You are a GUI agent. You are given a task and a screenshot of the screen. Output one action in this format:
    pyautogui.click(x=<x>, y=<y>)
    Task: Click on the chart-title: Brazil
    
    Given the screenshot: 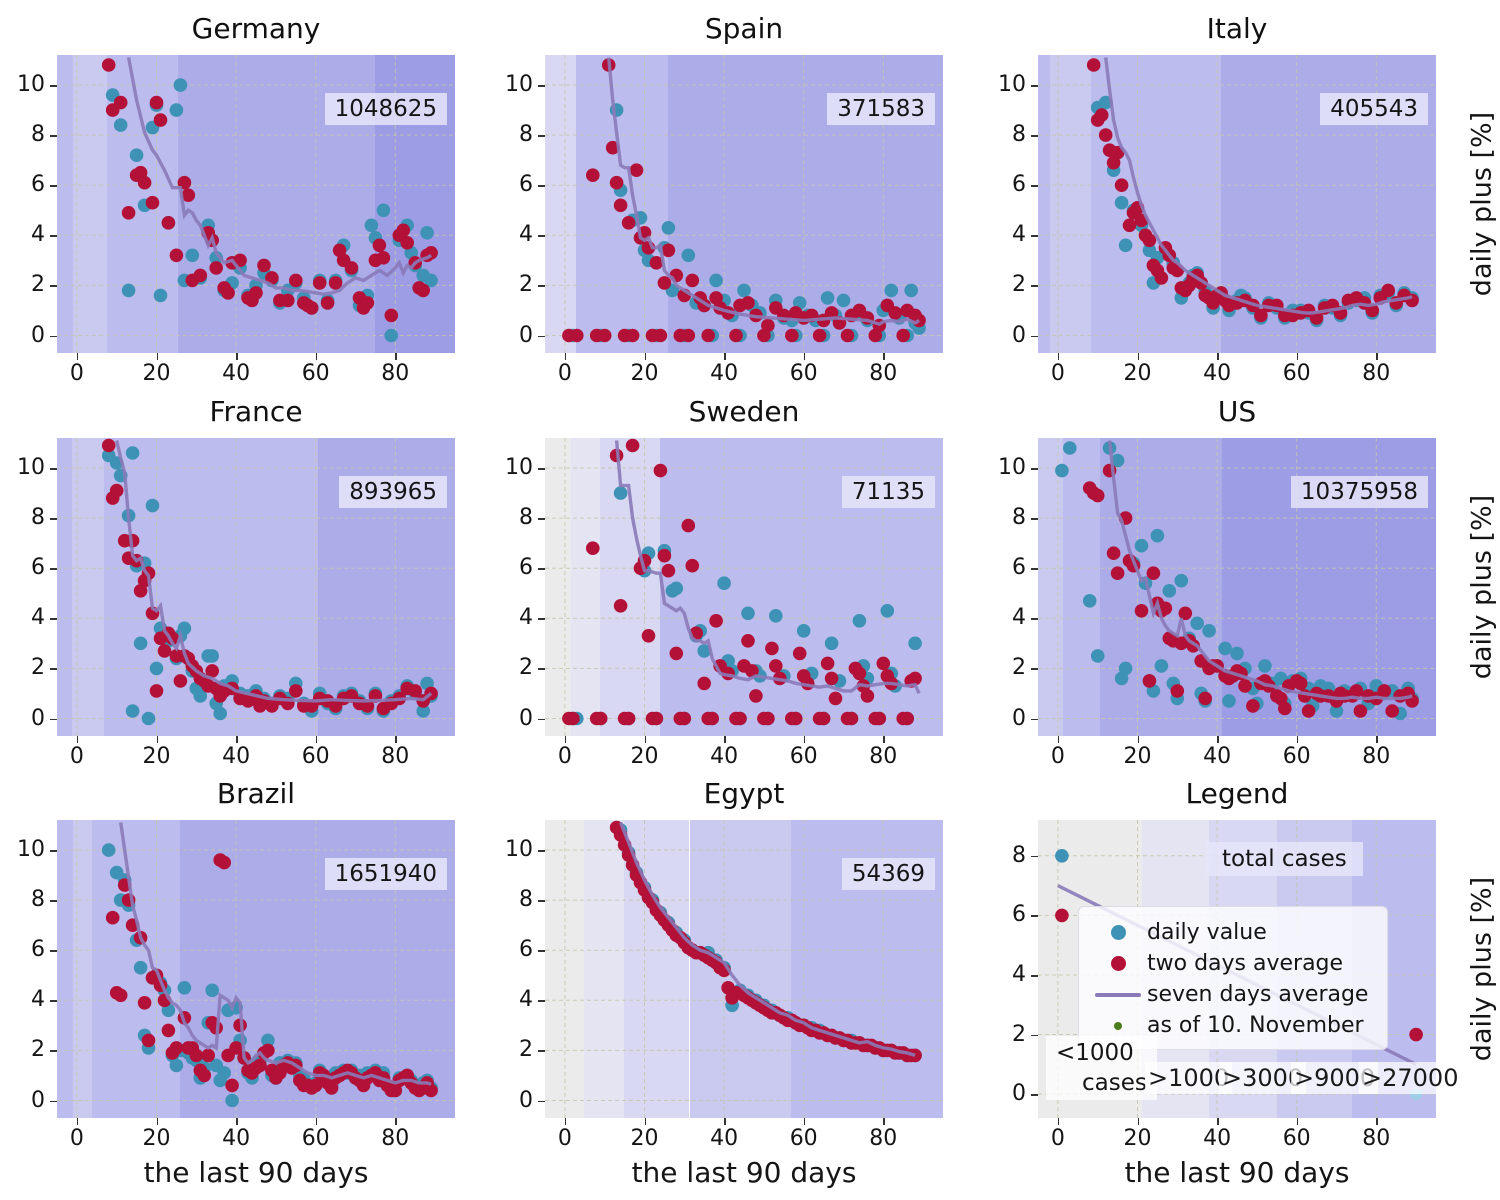 What is the action you would take?
    pyautogui.click(x=256, y=793)
    